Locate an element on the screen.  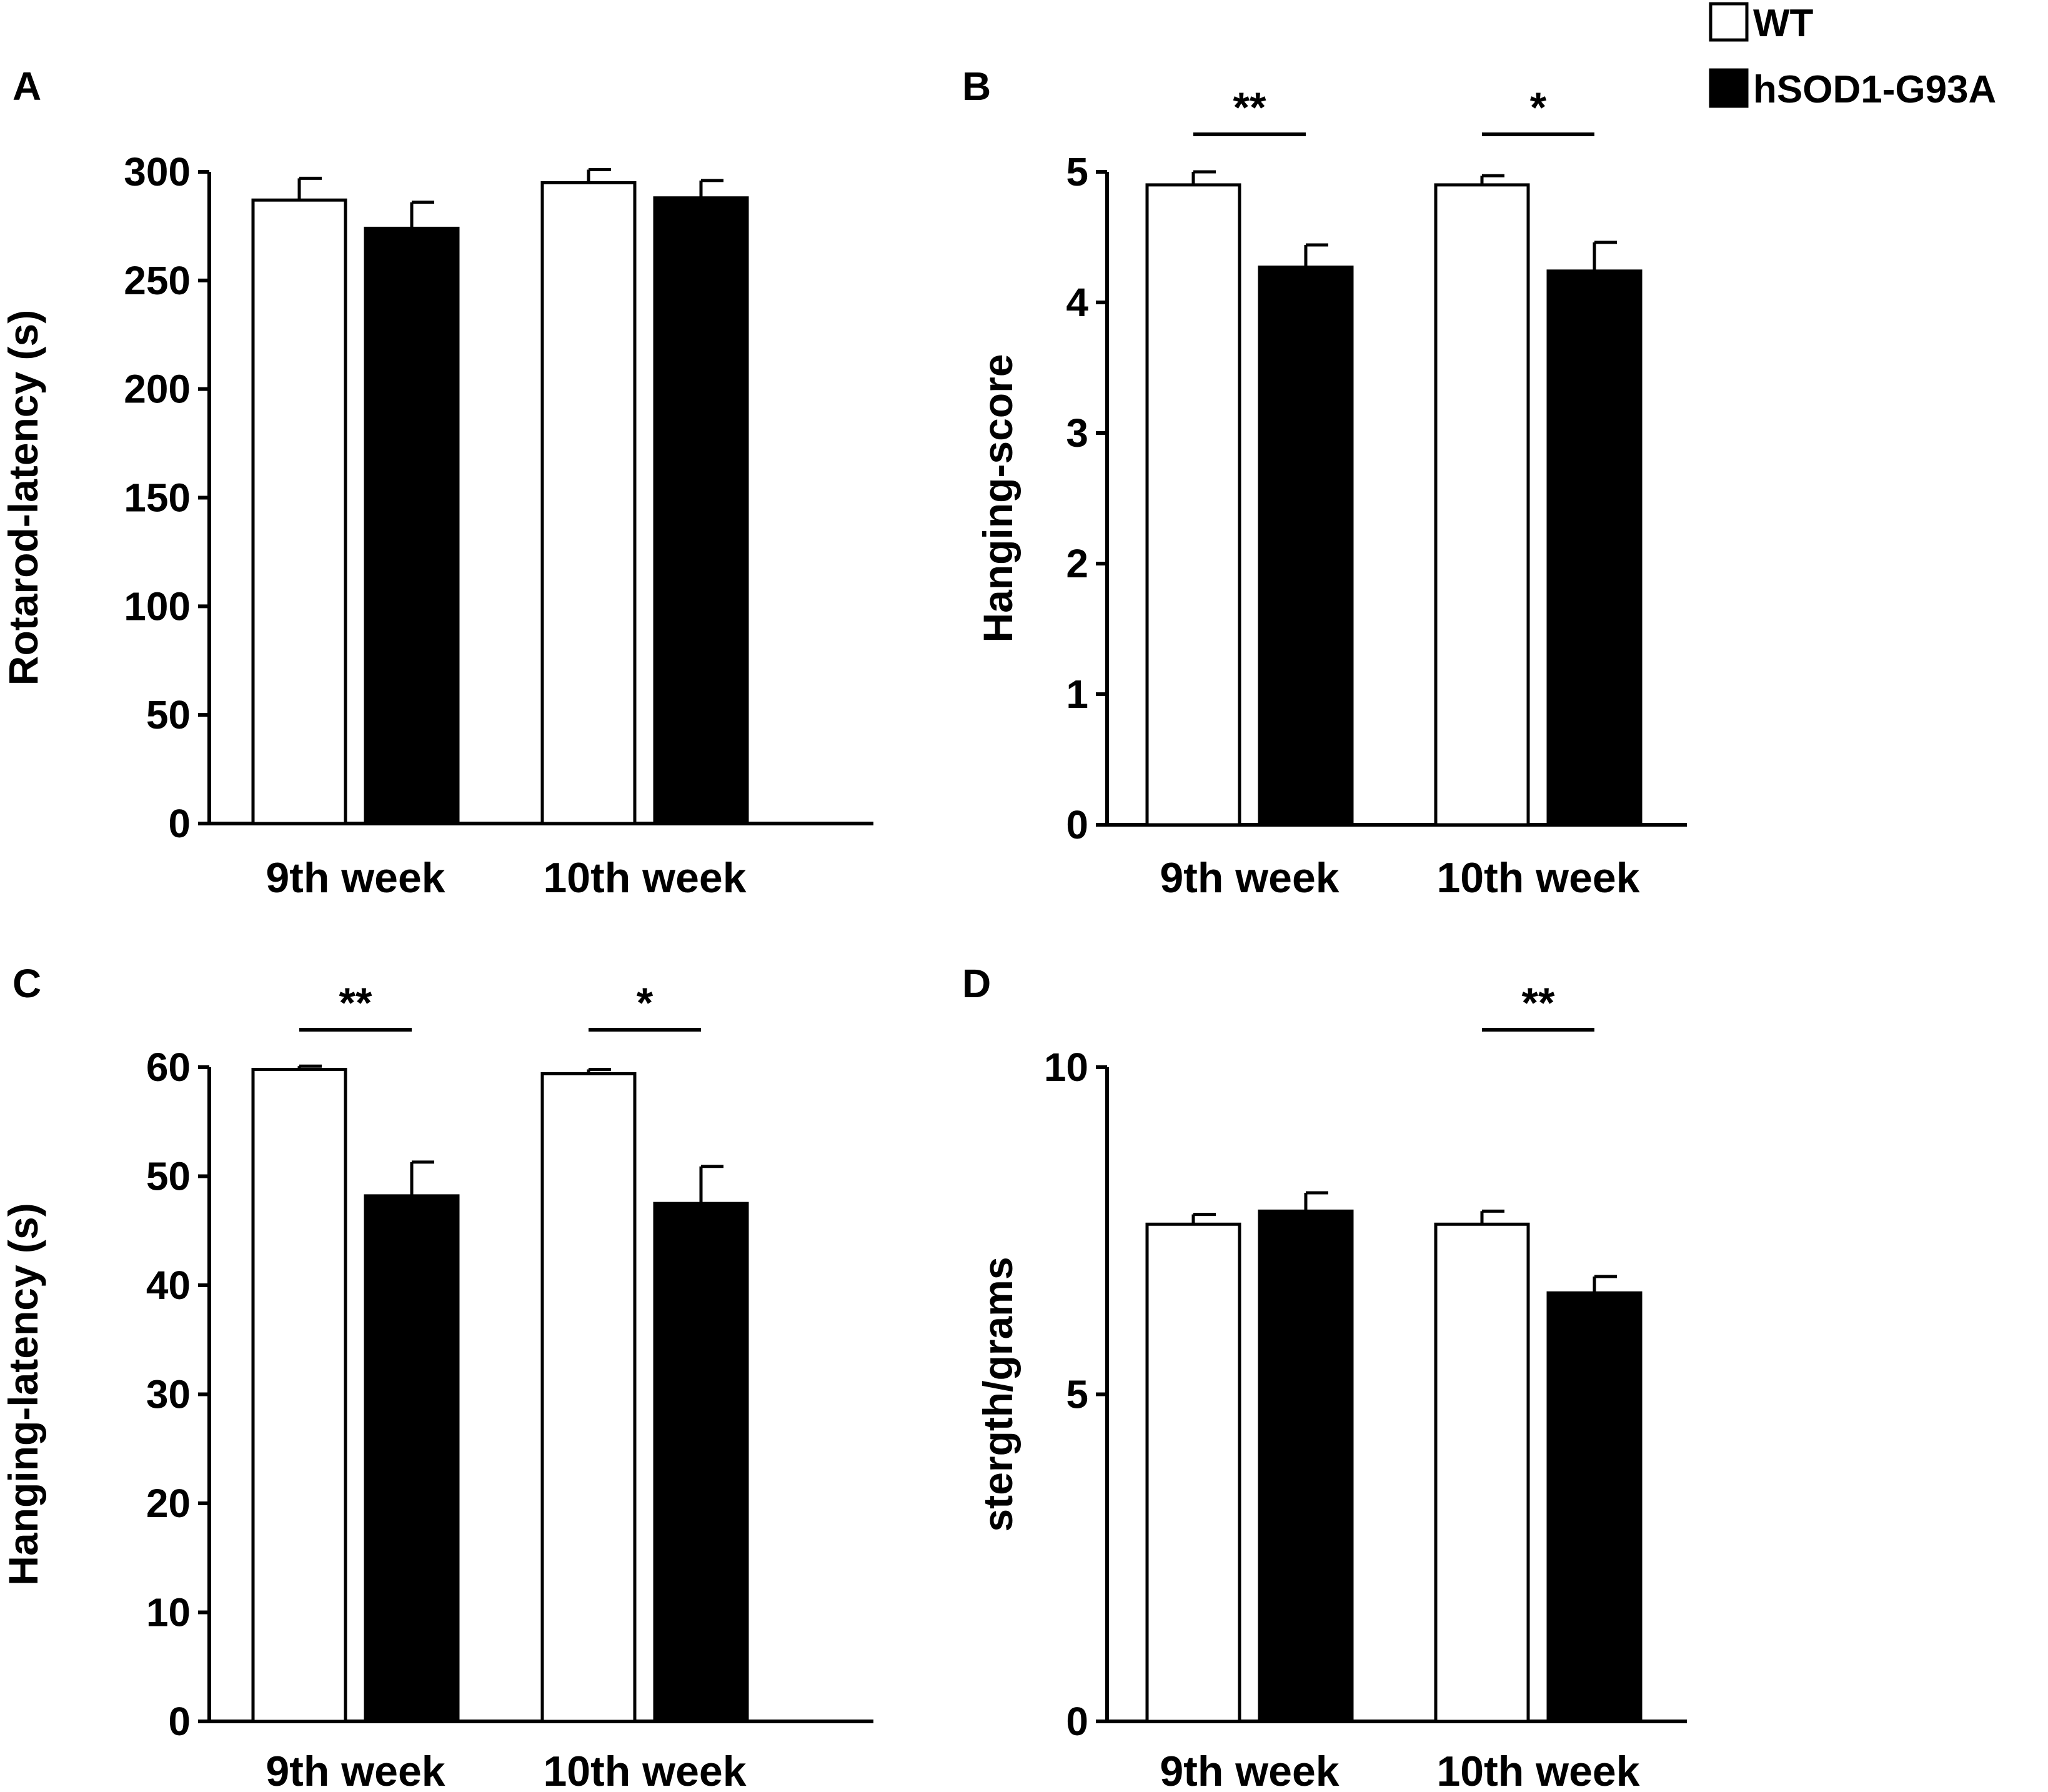
legend-swatch-hsod1 is located at coordinates (1729, 88).